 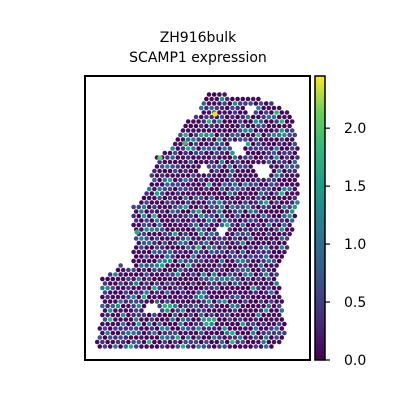 What do you see at coordinates (355, 129) in the screenshot?
I see `colorbar-tick-label: 2.0` at bounding box center [355, 129].